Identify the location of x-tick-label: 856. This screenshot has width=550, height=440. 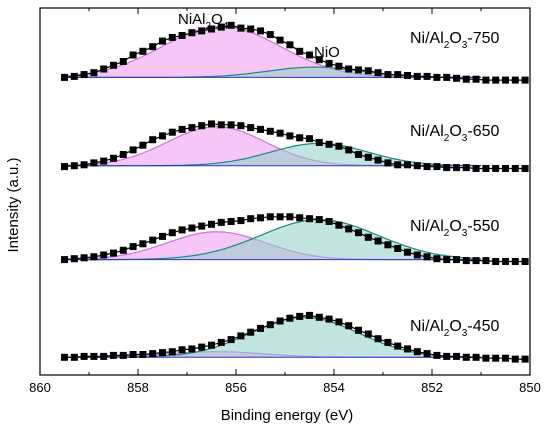
(236, 387).